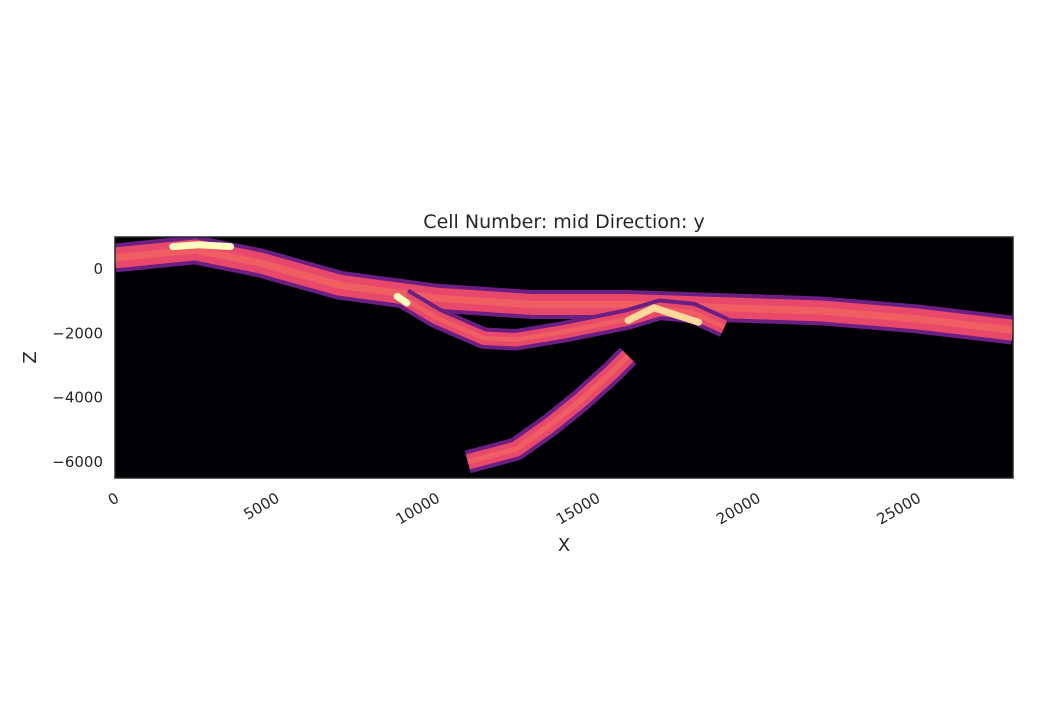  What do you see at coordinates (77, 398) in the screenshot?
I see `y-tick-label: −4000` at bounding box center [77, 398].